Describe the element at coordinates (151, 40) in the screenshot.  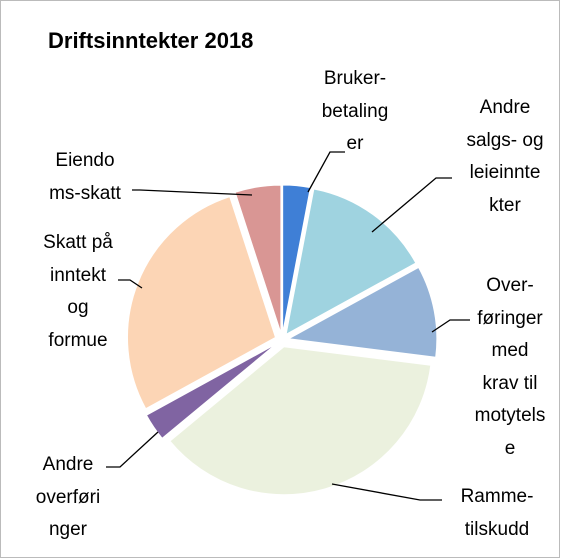
I see `chart-title: Driftsinntekter 2018` at that location.